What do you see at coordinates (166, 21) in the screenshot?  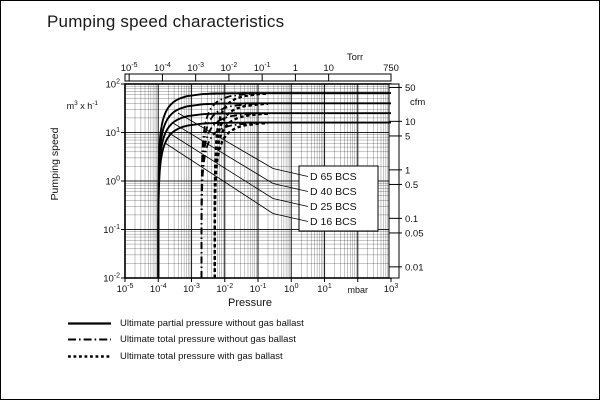 I see `chart-title: Pumping speed characteristics` at bounding box center [166, 21].